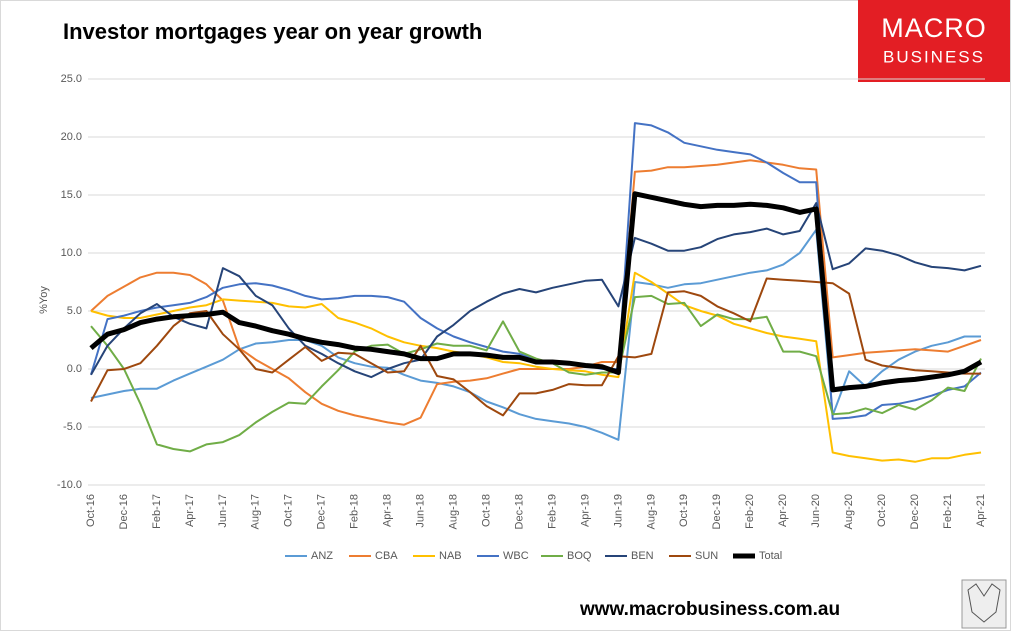  What do you see at coordinates (981, 510) in the screenshot?
I see `x-tick-label: Apr-21` at bounding box center [981, 510].